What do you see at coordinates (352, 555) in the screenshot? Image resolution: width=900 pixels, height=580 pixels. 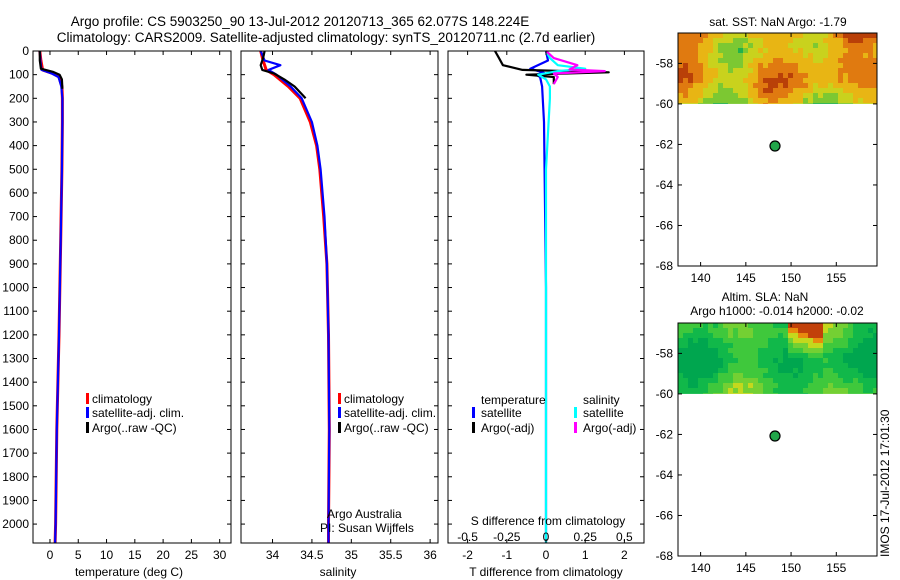 I see `x-tick-label: 35` at bounding box center [352, 555].